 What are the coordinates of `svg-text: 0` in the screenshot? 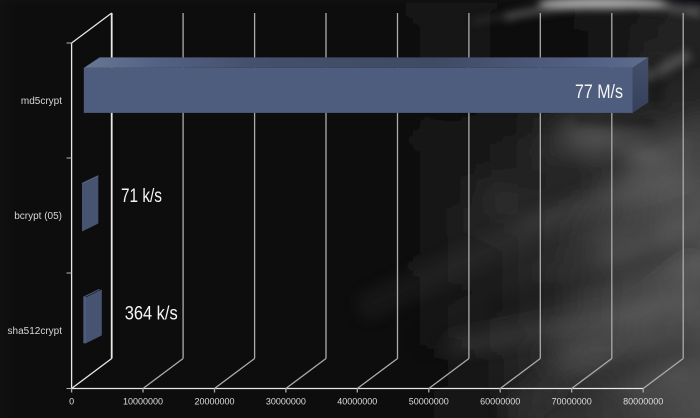 It's located at (71, 402).